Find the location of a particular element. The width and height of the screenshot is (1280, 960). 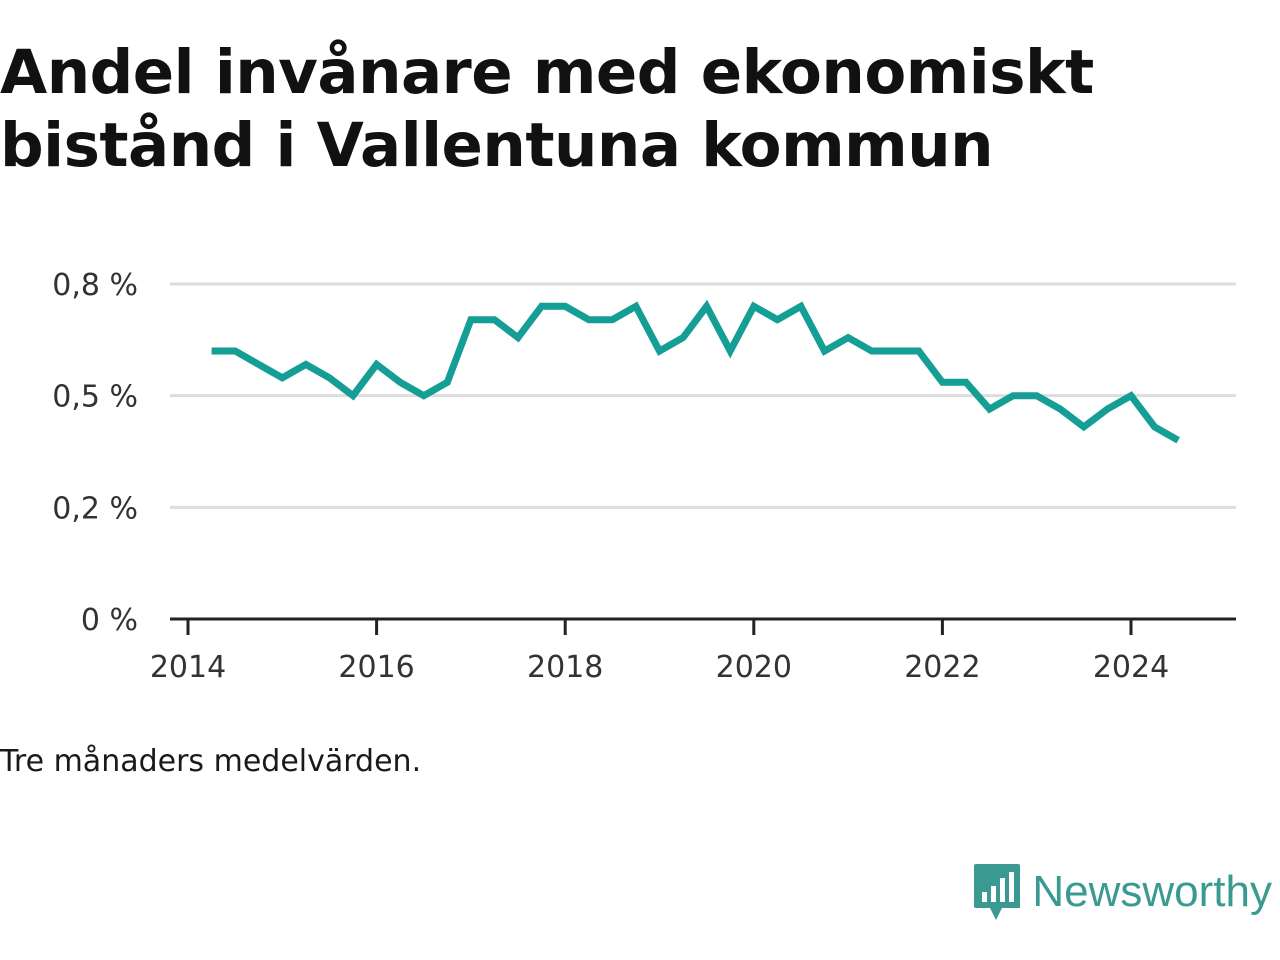

x-tick-label: 2014 is located at coordinates (188, 667).